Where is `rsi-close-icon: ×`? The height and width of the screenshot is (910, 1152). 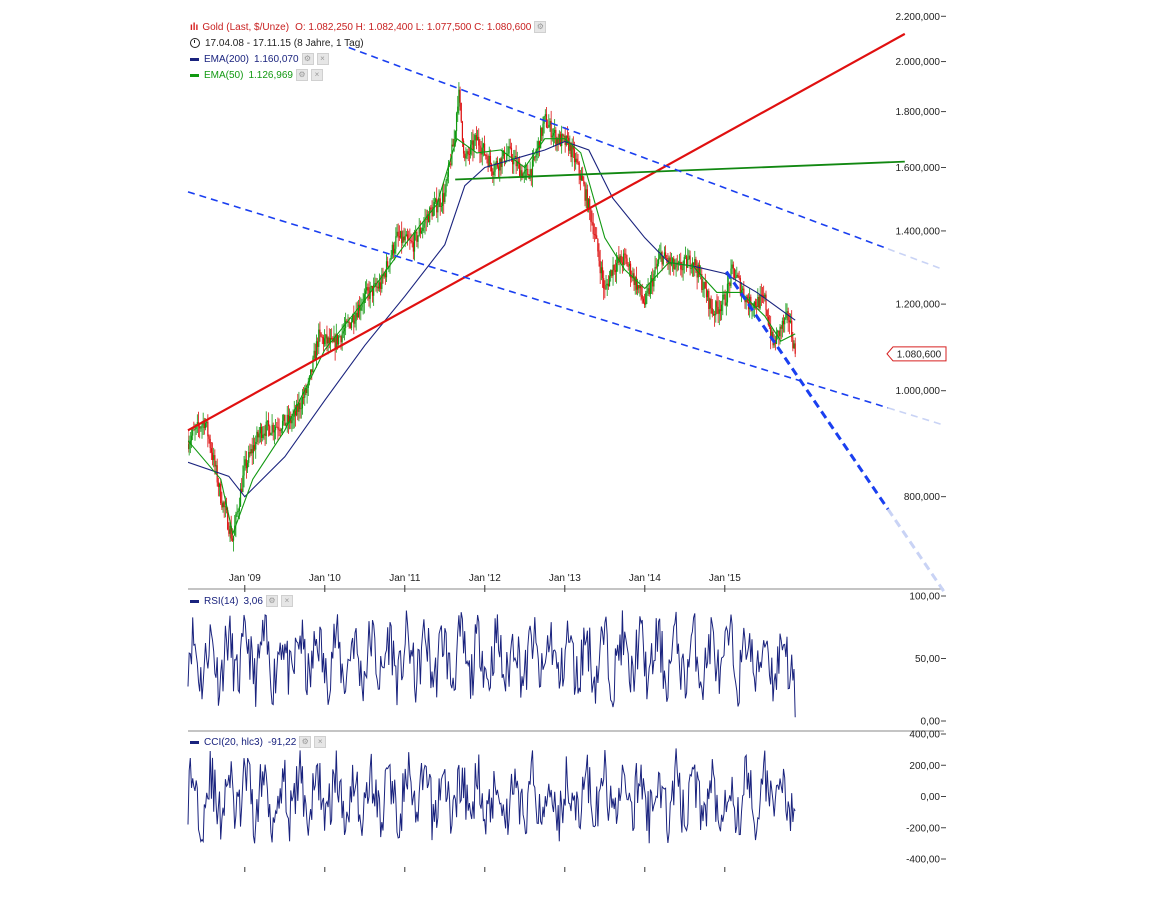 rsi-close-icon: × is located at coordinates (286, 601).